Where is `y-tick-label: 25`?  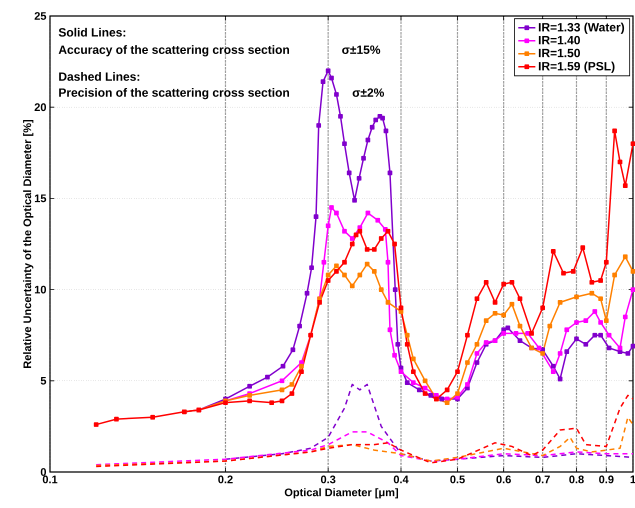
y-tick-label: 25 is located at coordinates (40, 16).